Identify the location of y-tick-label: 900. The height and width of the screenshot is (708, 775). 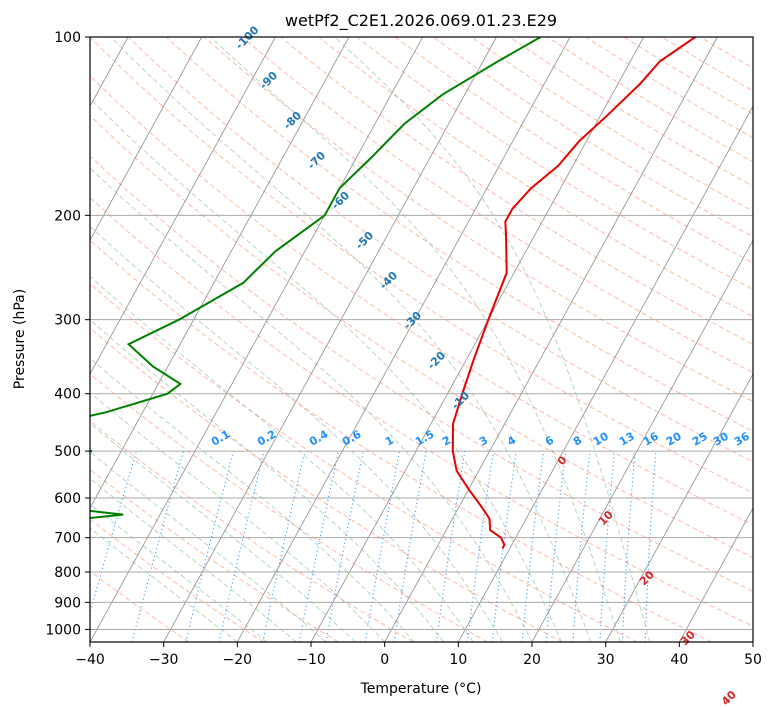
(67, 603).